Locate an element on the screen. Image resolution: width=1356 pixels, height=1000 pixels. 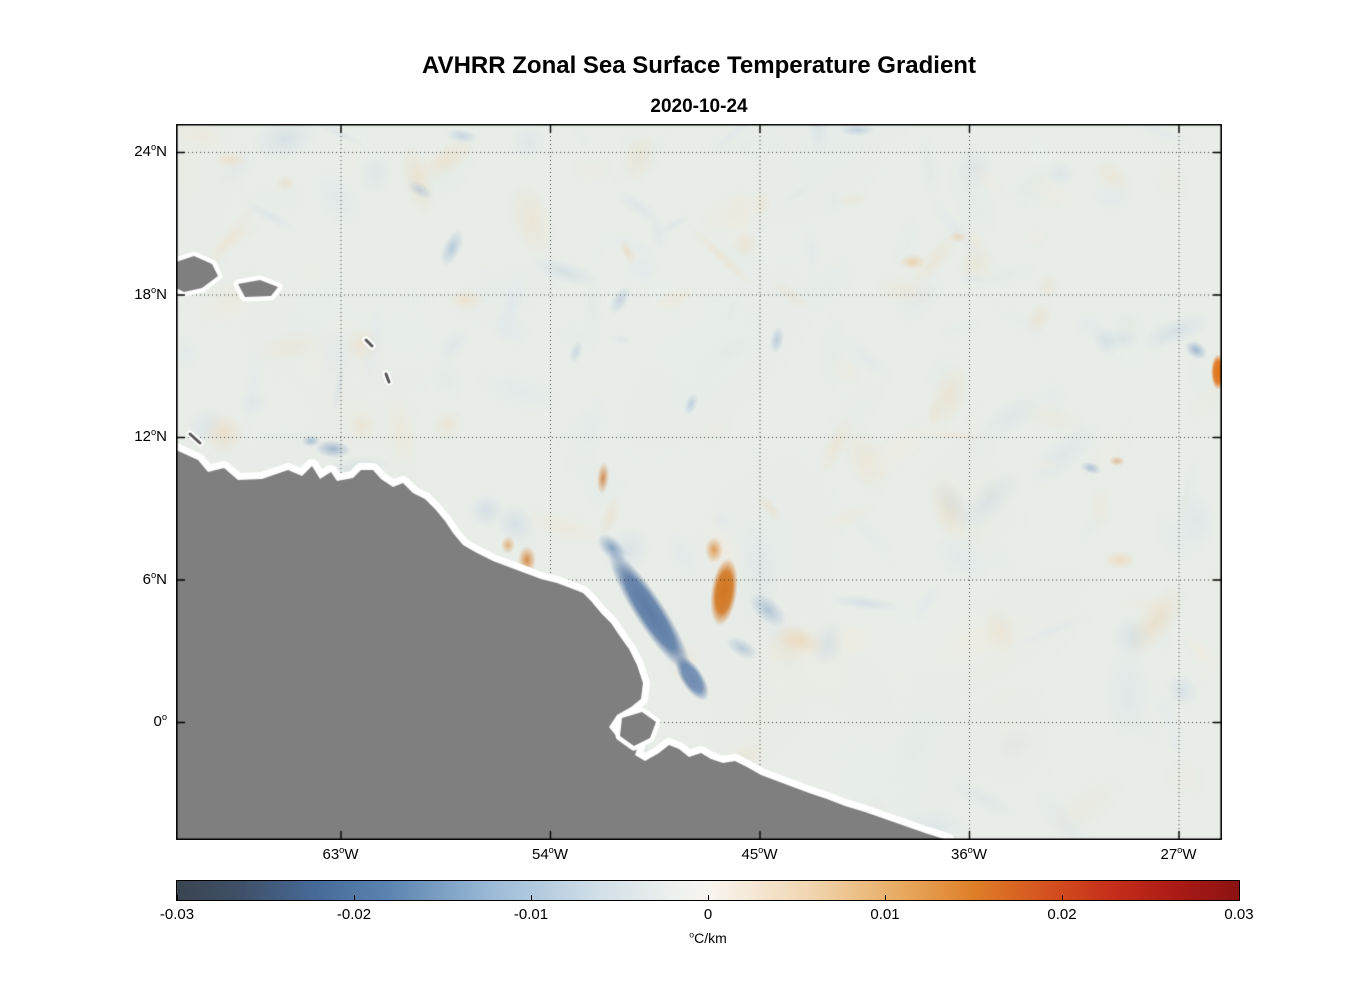
x-tick-label: 63oW is located at coordinates (340, 854).